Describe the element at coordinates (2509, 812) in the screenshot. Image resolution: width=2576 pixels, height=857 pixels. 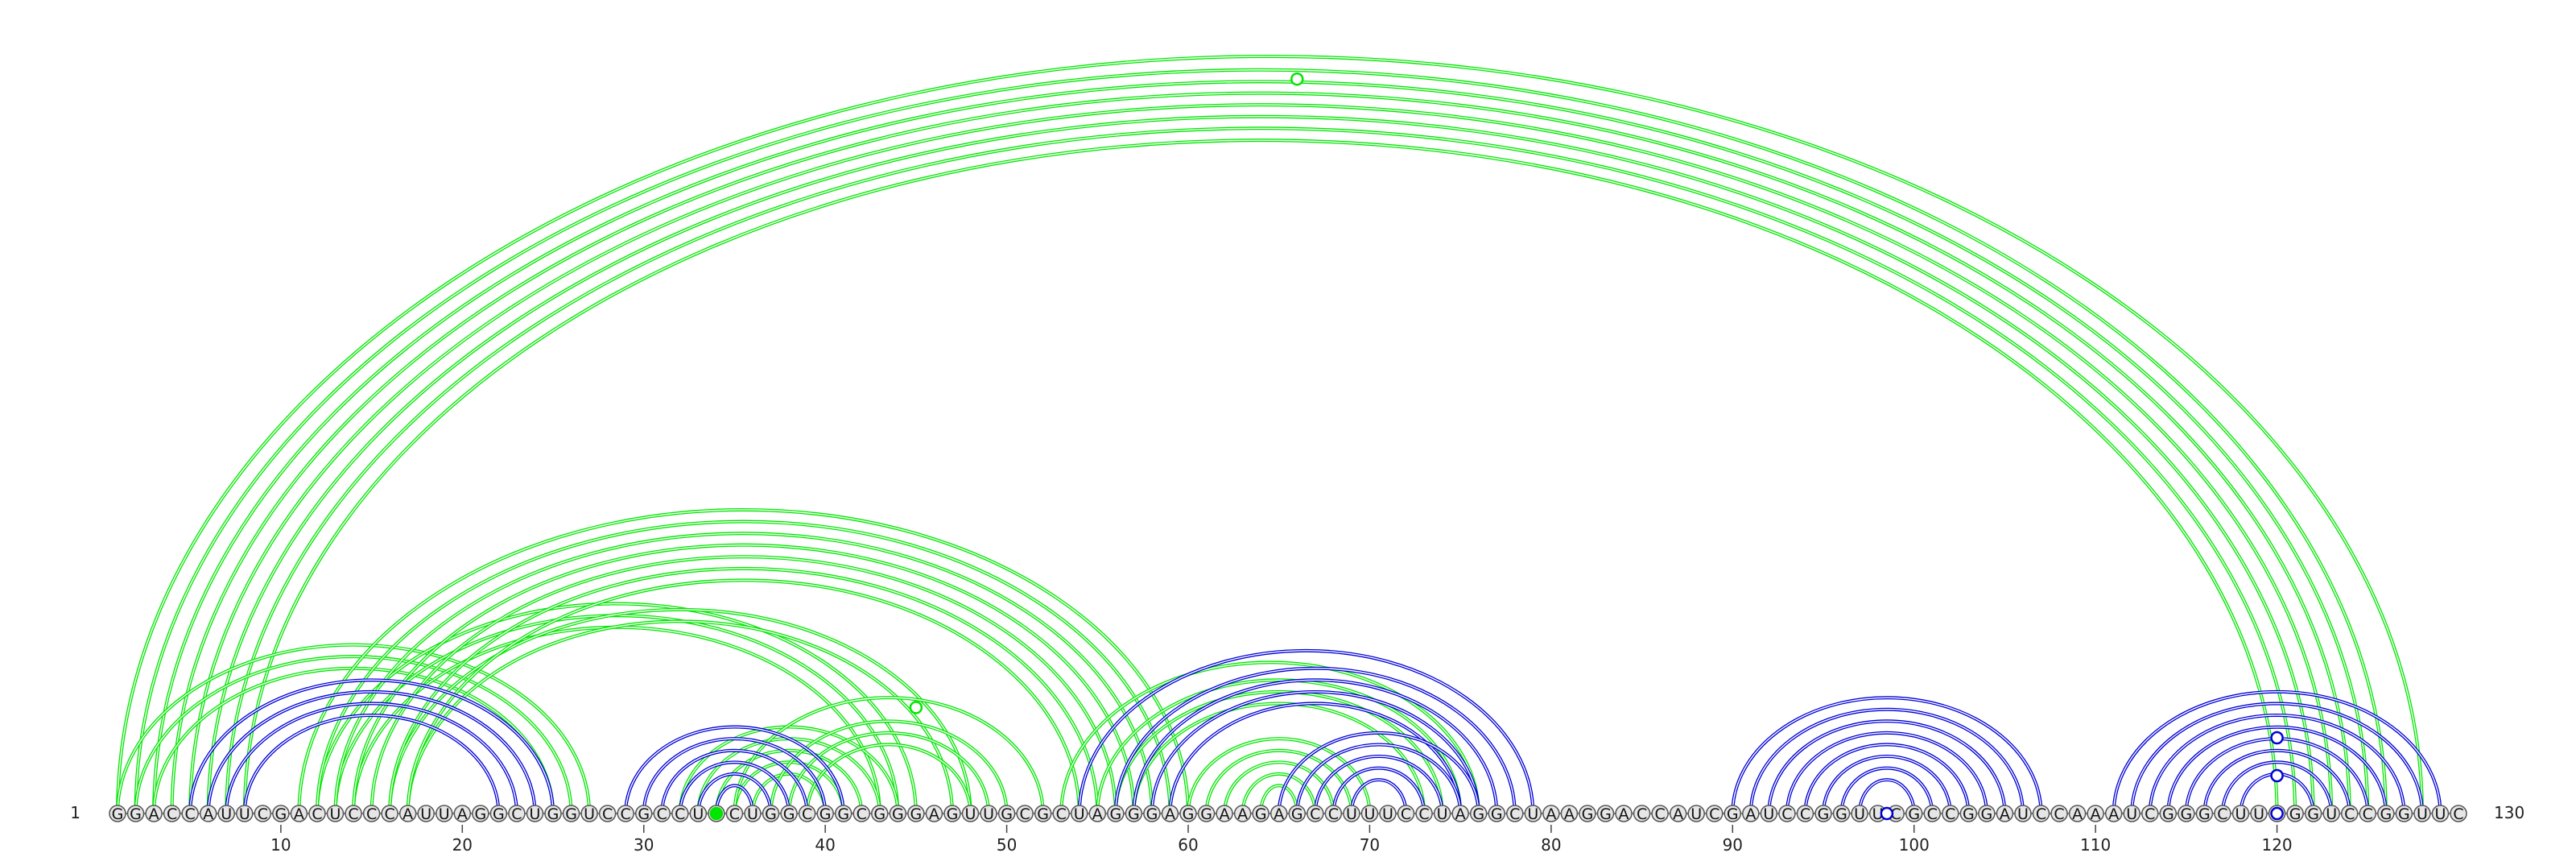
I see `end-label: 130` at that location.